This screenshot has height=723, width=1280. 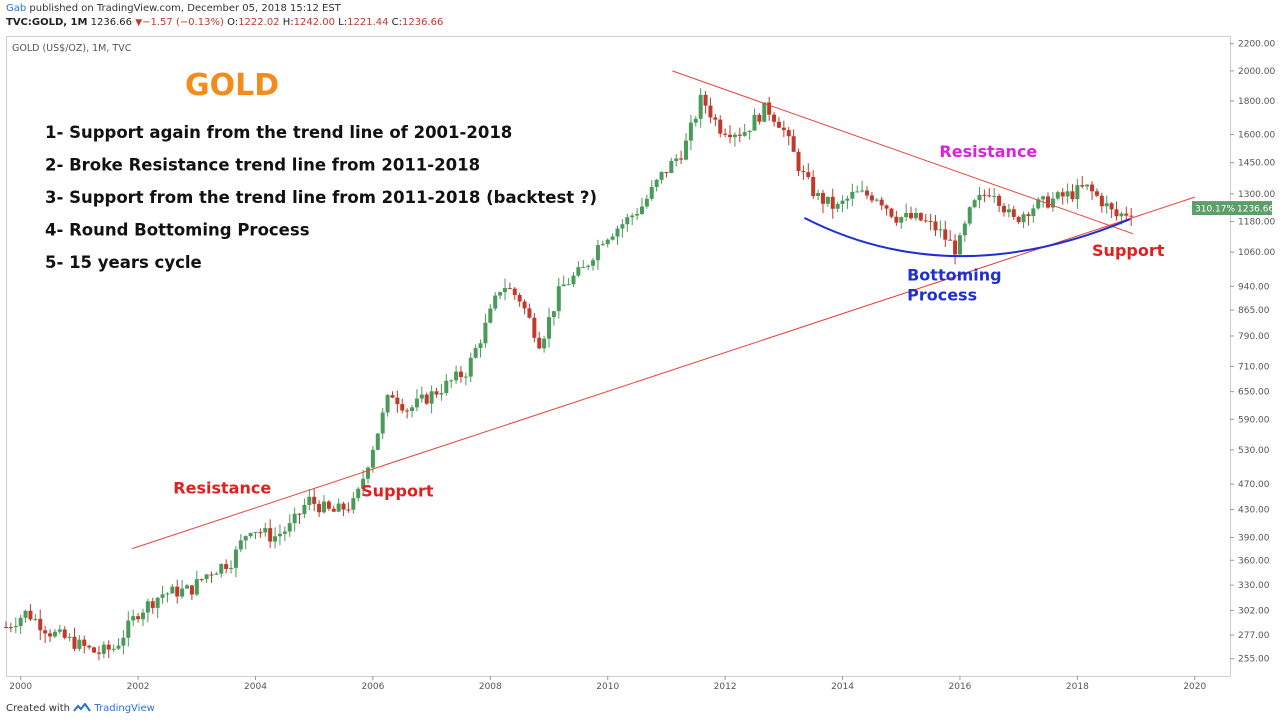 What do you see at coordinates (1254, 538) in the screenshot?
I see `y-tick-label: 390.00` at bounding box center [1254, 538].